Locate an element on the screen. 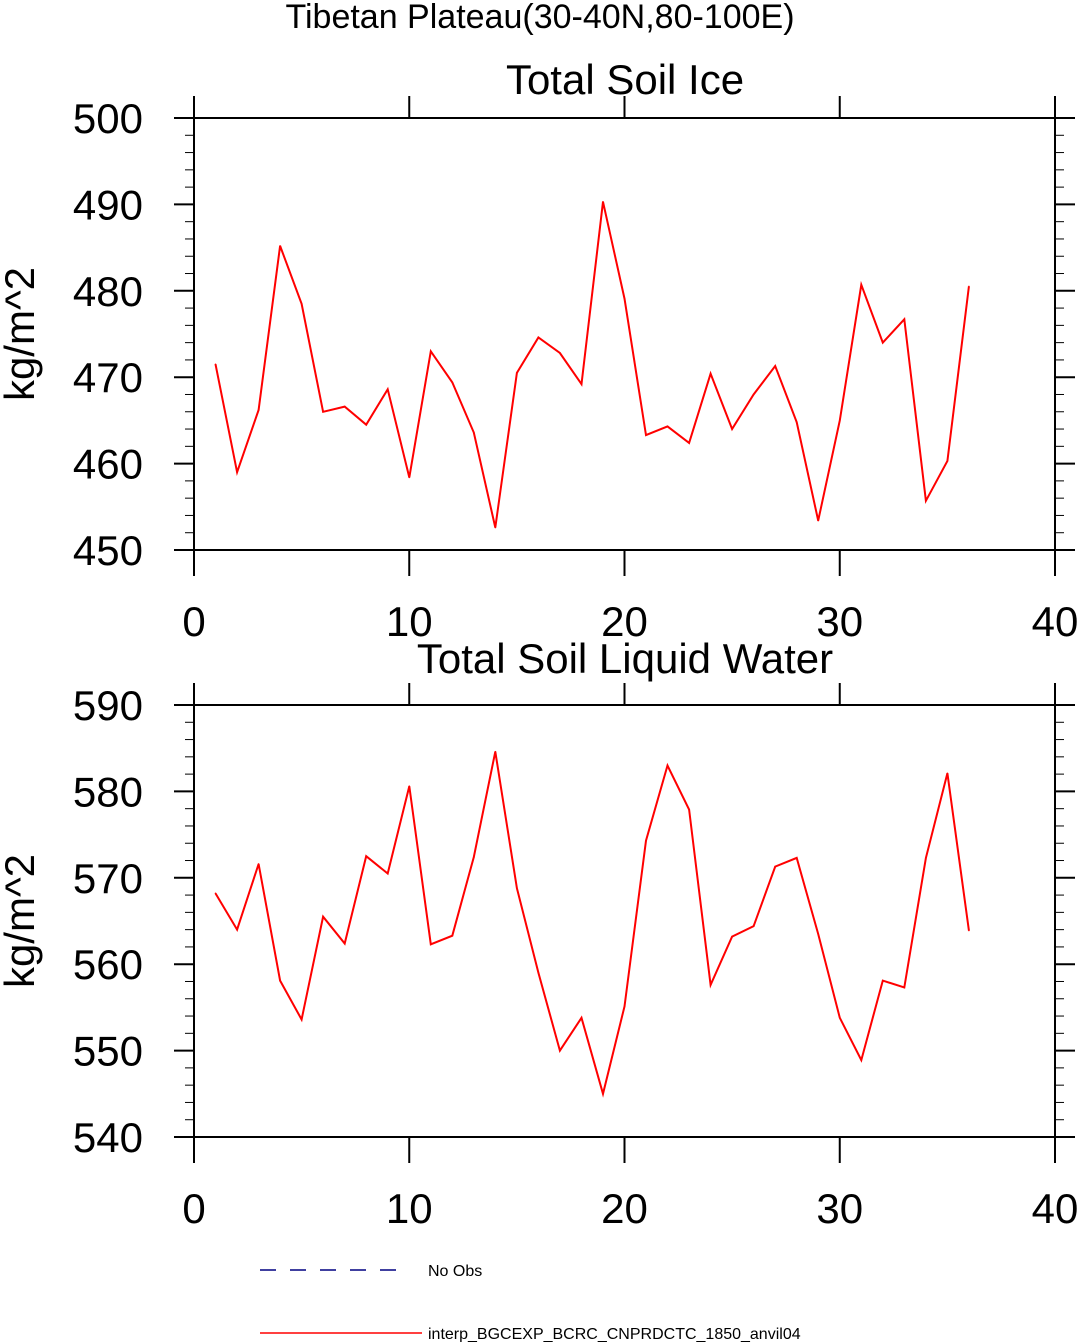  y-tick-label: 550 is located at coordinates (108, 1051).